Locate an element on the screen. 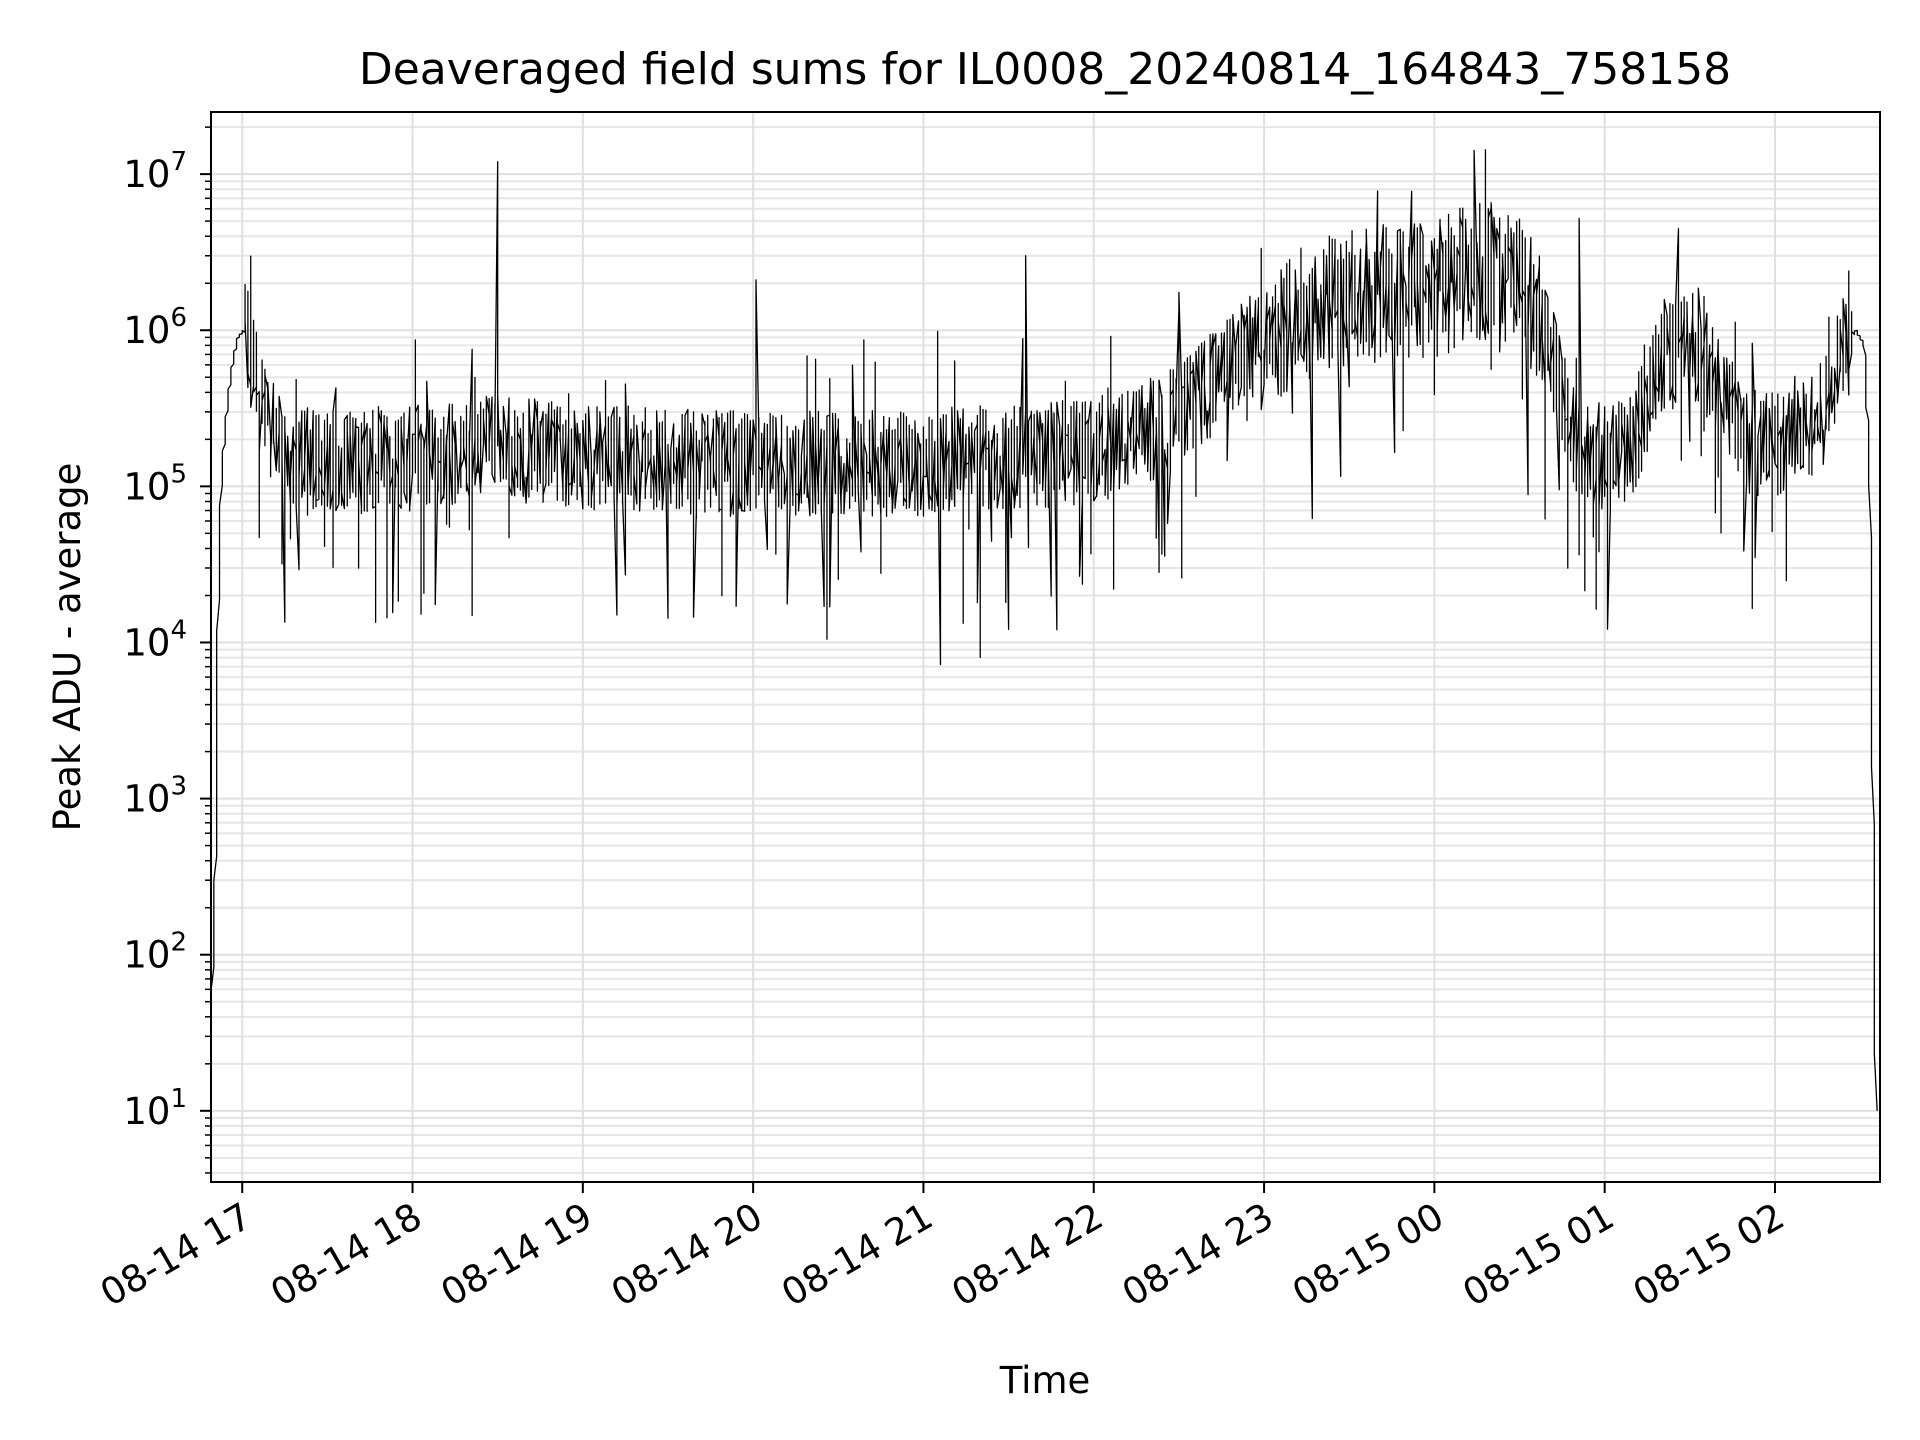 The width and height of the screenshot is (1920, 1440). y-axis: 10¹ 10² 10³ 10⁴ 10⁵ 10⁶ 10⁷ is located at coordinates (167, 650).